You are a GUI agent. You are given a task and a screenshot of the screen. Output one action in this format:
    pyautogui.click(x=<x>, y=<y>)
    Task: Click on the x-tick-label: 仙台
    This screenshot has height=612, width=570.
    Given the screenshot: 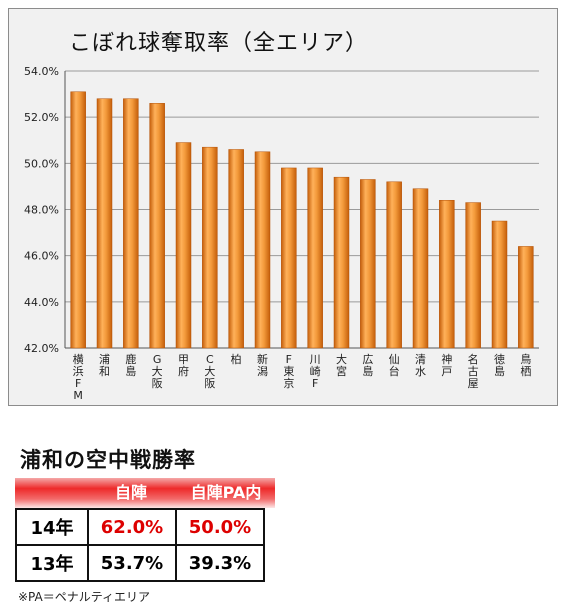 What is the action you would take?
    pyautogui.click(x=394, y=365)
    